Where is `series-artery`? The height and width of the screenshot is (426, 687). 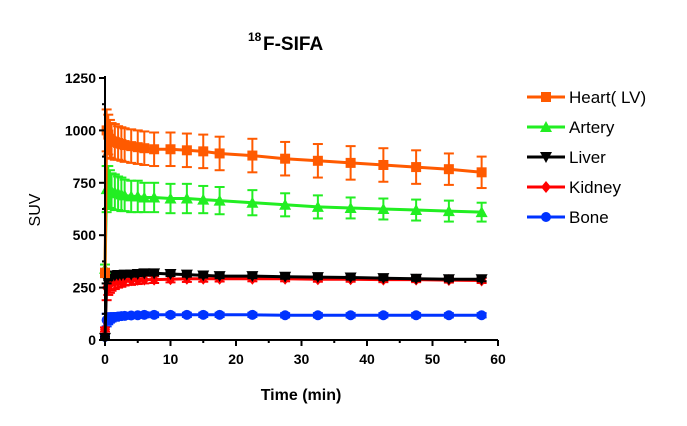 series-artery is located at coordinates (293, 219).